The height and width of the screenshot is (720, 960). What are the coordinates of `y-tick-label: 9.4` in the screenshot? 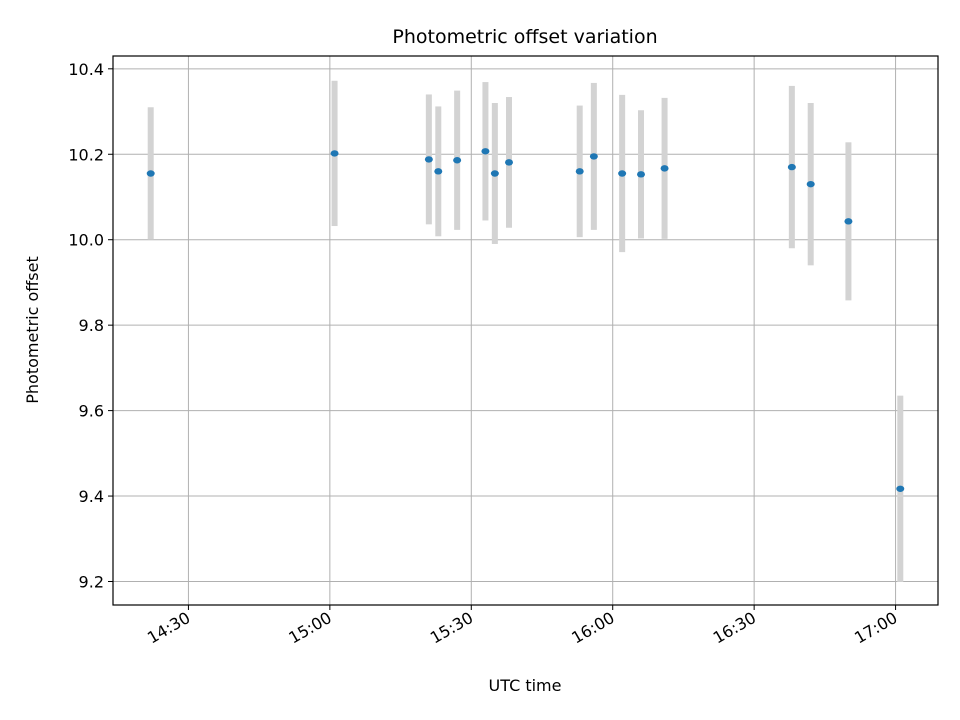 It's located at (91, 496).